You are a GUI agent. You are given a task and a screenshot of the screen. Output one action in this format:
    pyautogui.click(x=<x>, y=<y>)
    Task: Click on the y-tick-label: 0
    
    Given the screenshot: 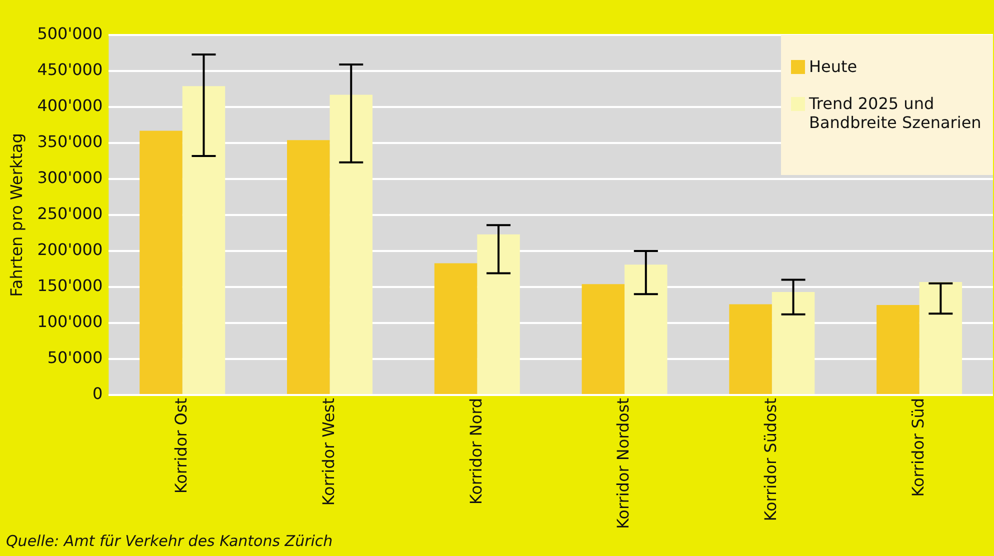 What is the action you would take?
    pyautogui.click(x=97, y=394)
    